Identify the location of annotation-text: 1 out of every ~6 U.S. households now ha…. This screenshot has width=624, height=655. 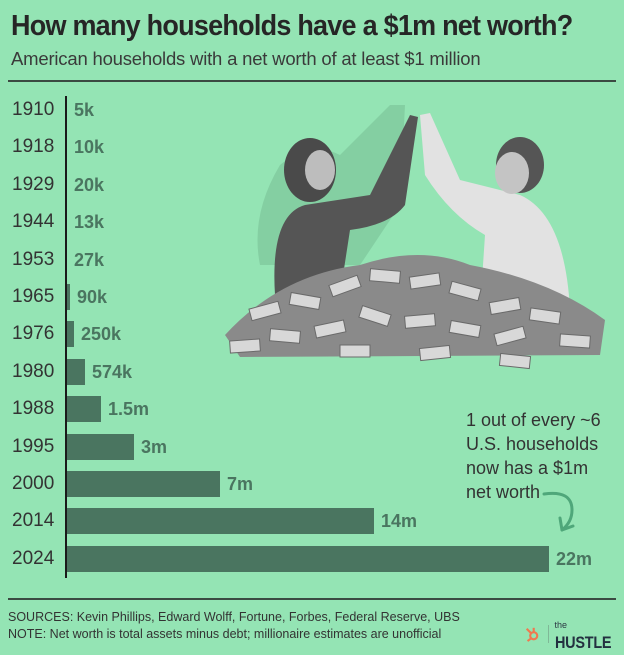
(533, 456).